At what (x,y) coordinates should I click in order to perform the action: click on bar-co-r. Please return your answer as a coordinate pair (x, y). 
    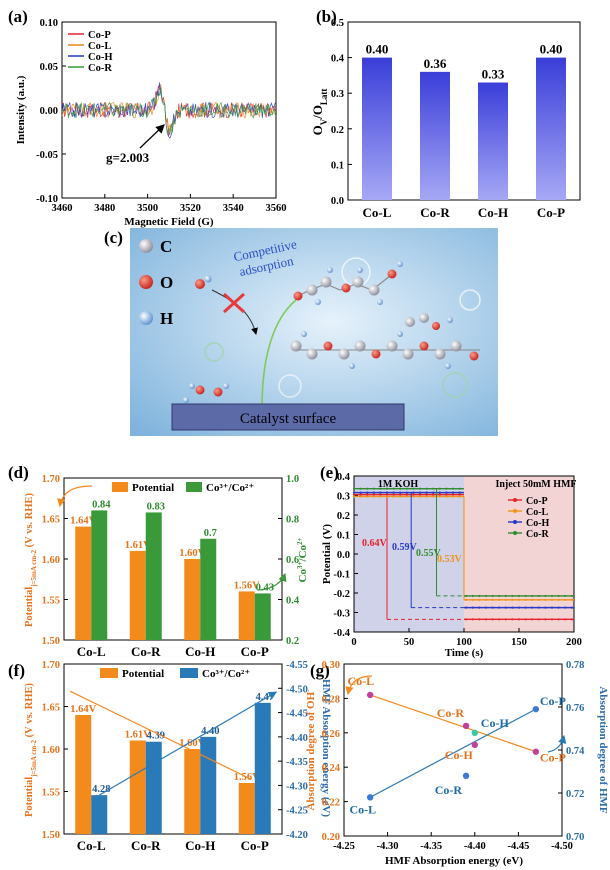
    Looking at the image, I should click on (435, 135).